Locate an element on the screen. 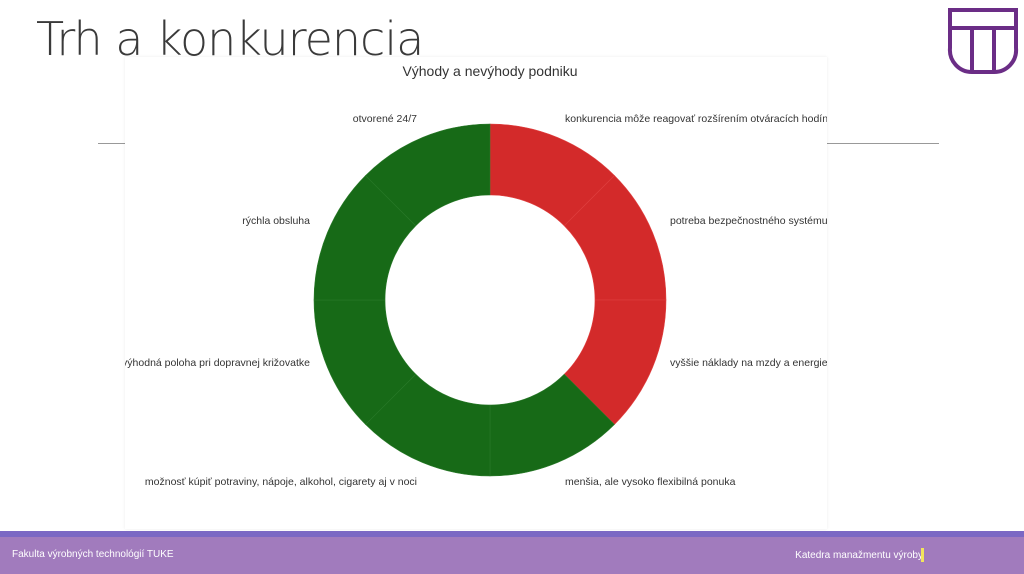  footer-department: Katedra manažmentu výroby is located at coordinates (859, 555).